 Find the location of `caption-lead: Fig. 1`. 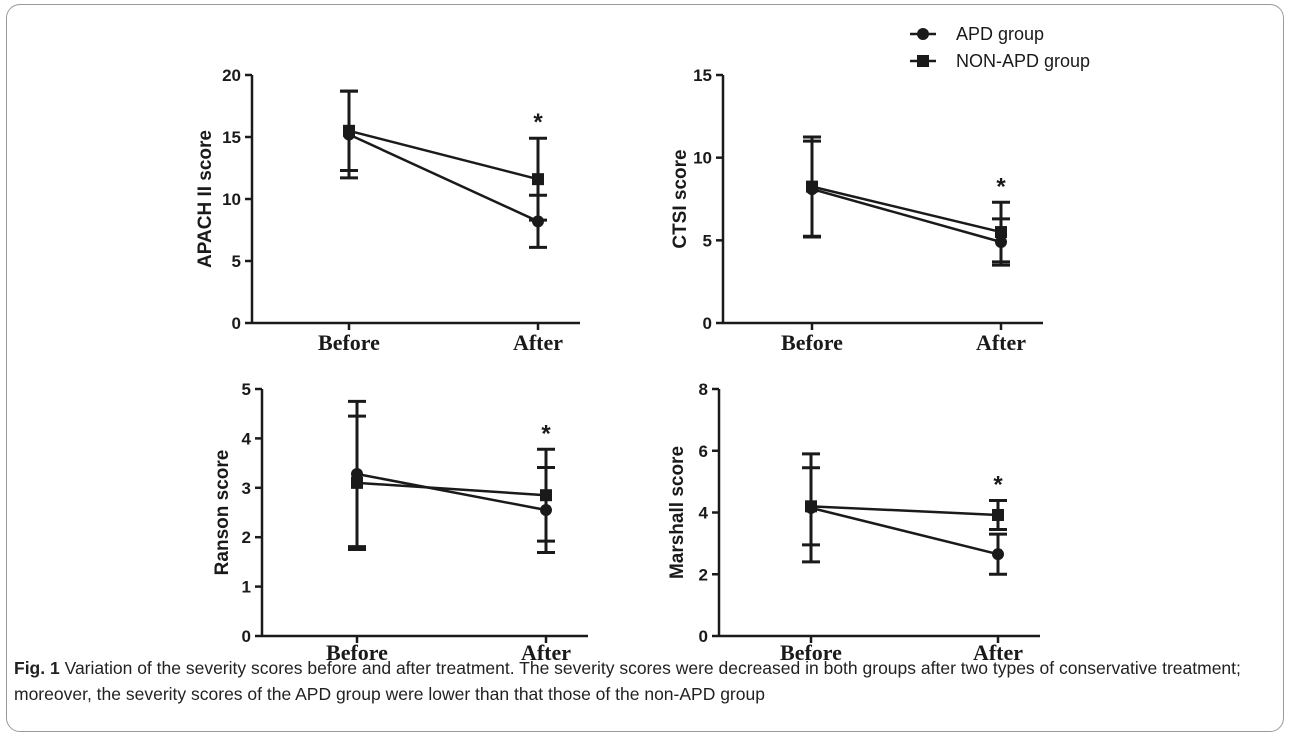

caption-lead: Fig. 1 is located at coordinates (37, 668).